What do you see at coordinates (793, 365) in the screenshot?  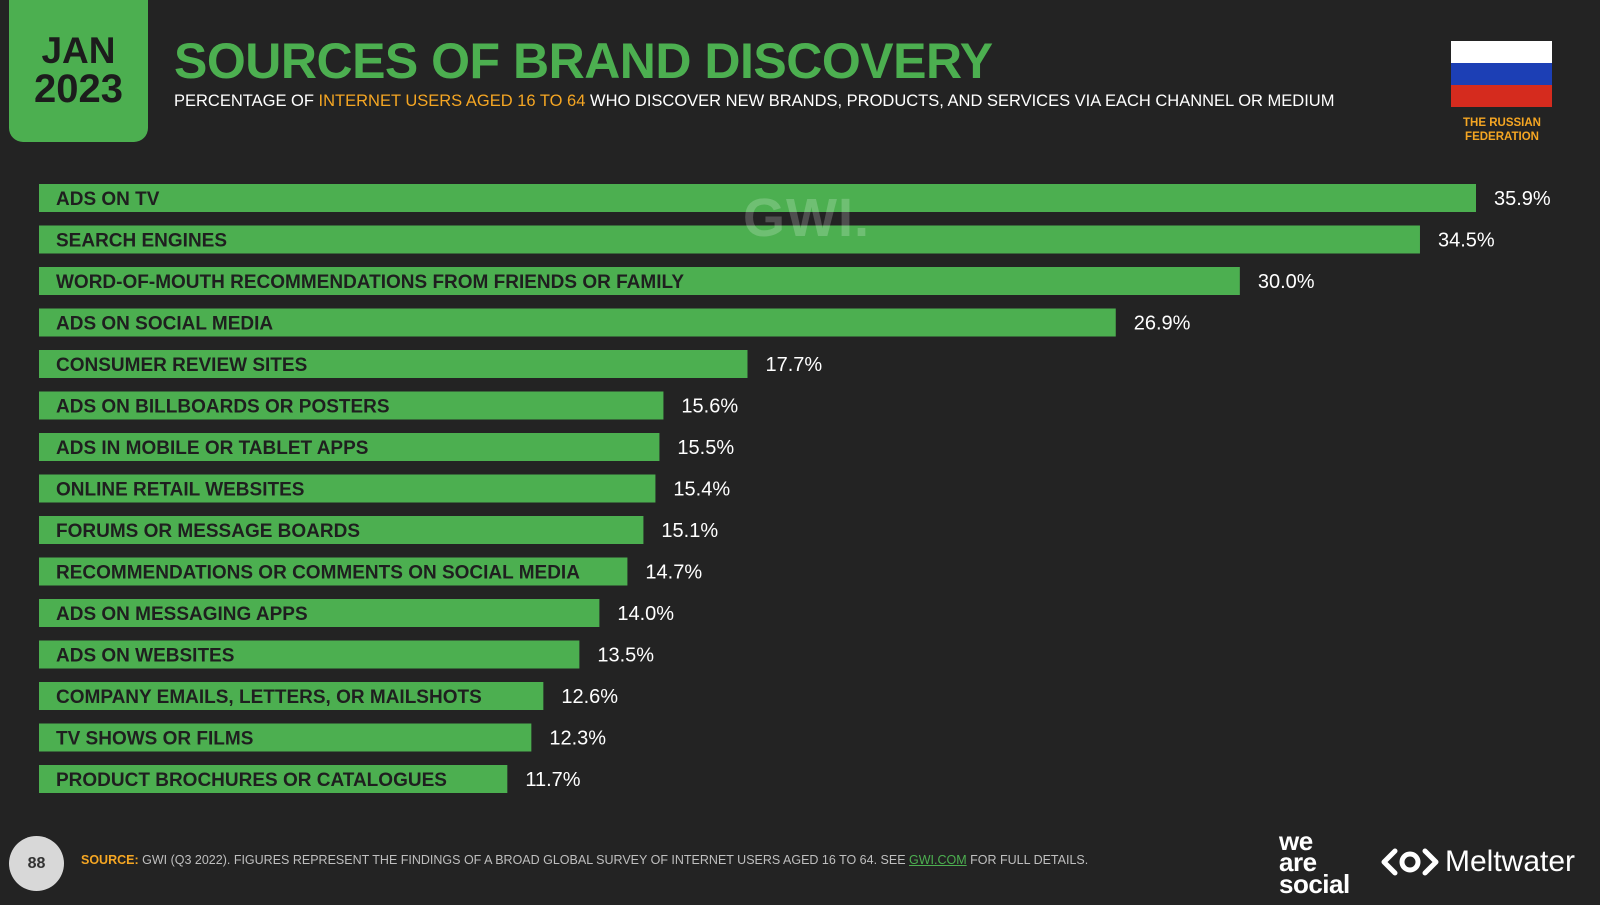 I see `bar-value-label: 17.7%` at bounding box center [793, 365].